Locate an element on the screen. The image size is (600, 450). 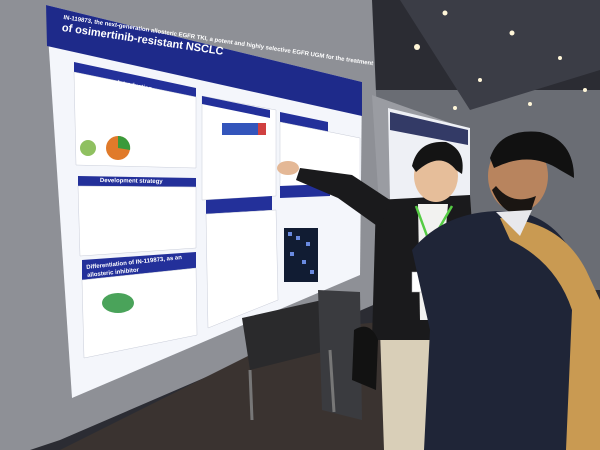
intro-header is located at coordinates (135, 79).